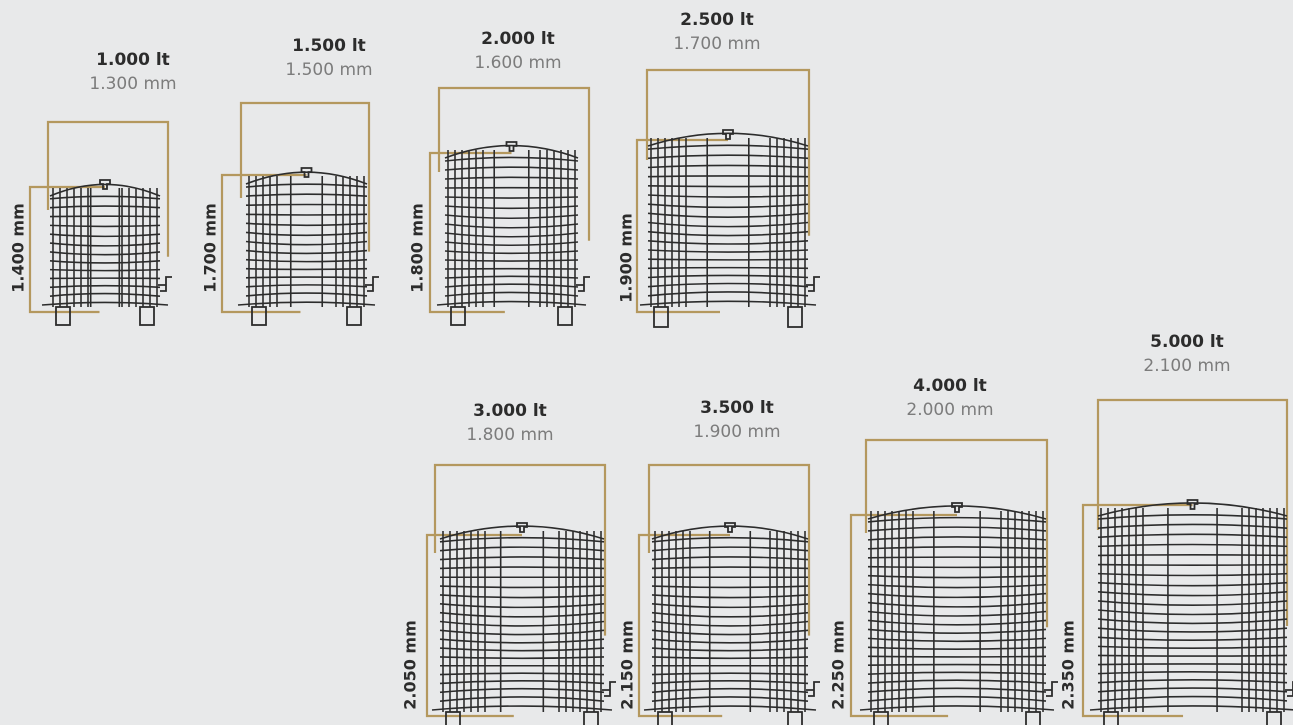 The height and width of the screenshot is (725, 1293). Describe the element at coordinates (1186, 354) in the screenshot. I see `tank-caption: 5.000 lt 2.100 mm` at that location.